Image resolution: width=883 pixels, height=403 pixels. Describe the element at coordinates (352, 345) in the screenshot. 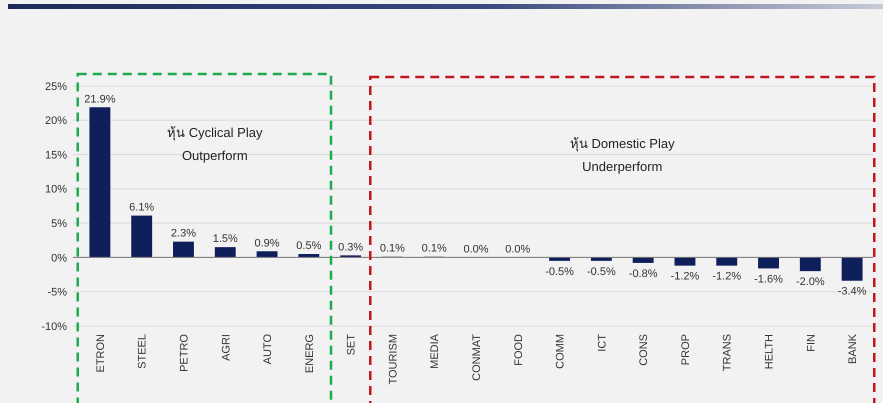

I see `x-tick-label: SET` at that location.